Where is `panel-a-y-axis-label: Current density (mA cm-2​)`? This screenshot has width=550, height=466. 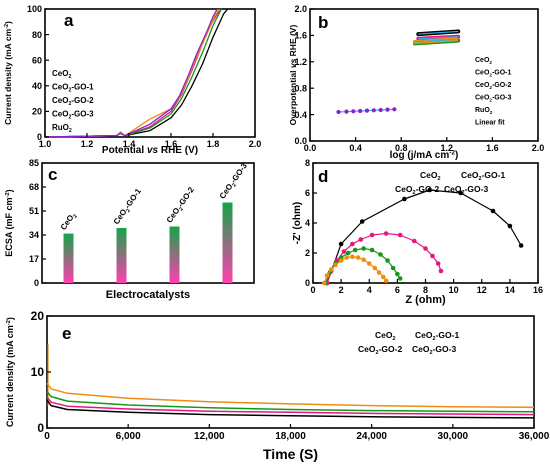 panel-a-y-axis-label: Current density (mA cm-2​) is located at coordinates (8, 73).